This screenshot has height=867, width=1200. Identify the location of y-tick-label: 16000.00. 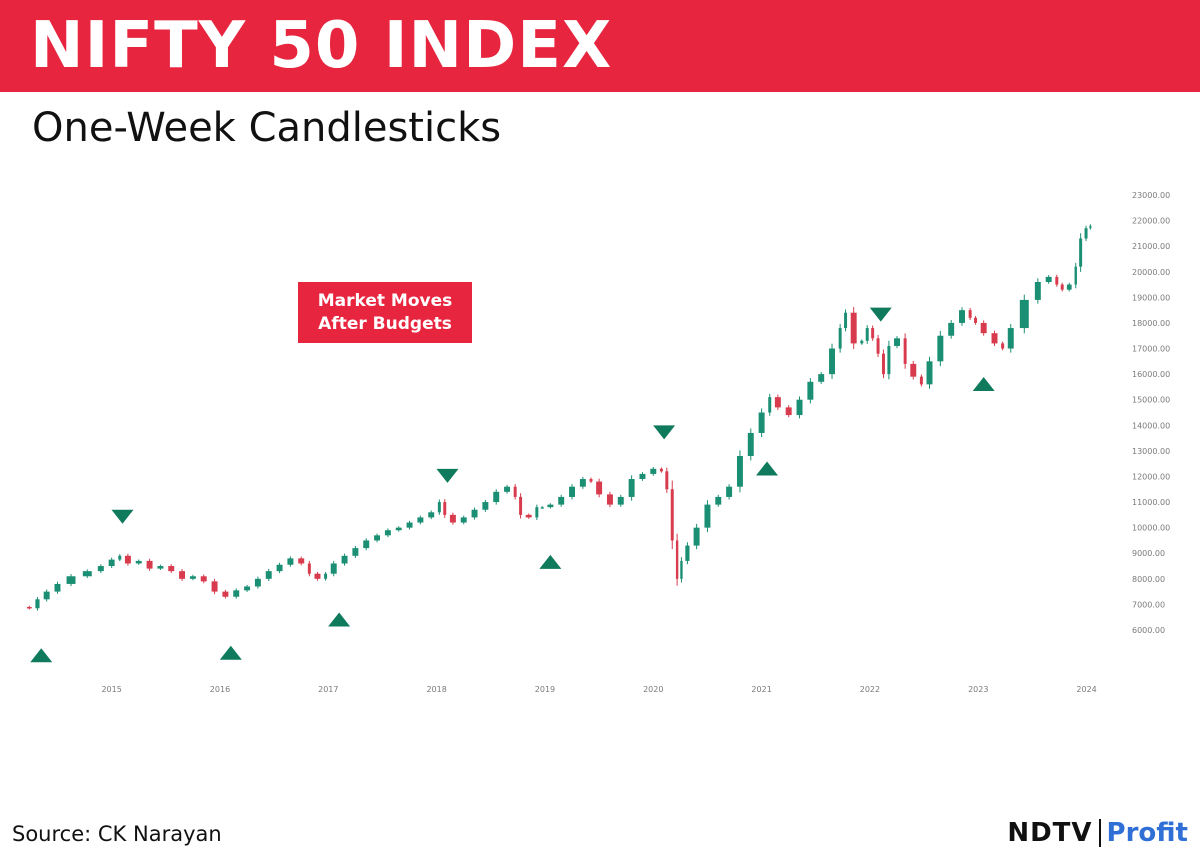
(1151, 374).